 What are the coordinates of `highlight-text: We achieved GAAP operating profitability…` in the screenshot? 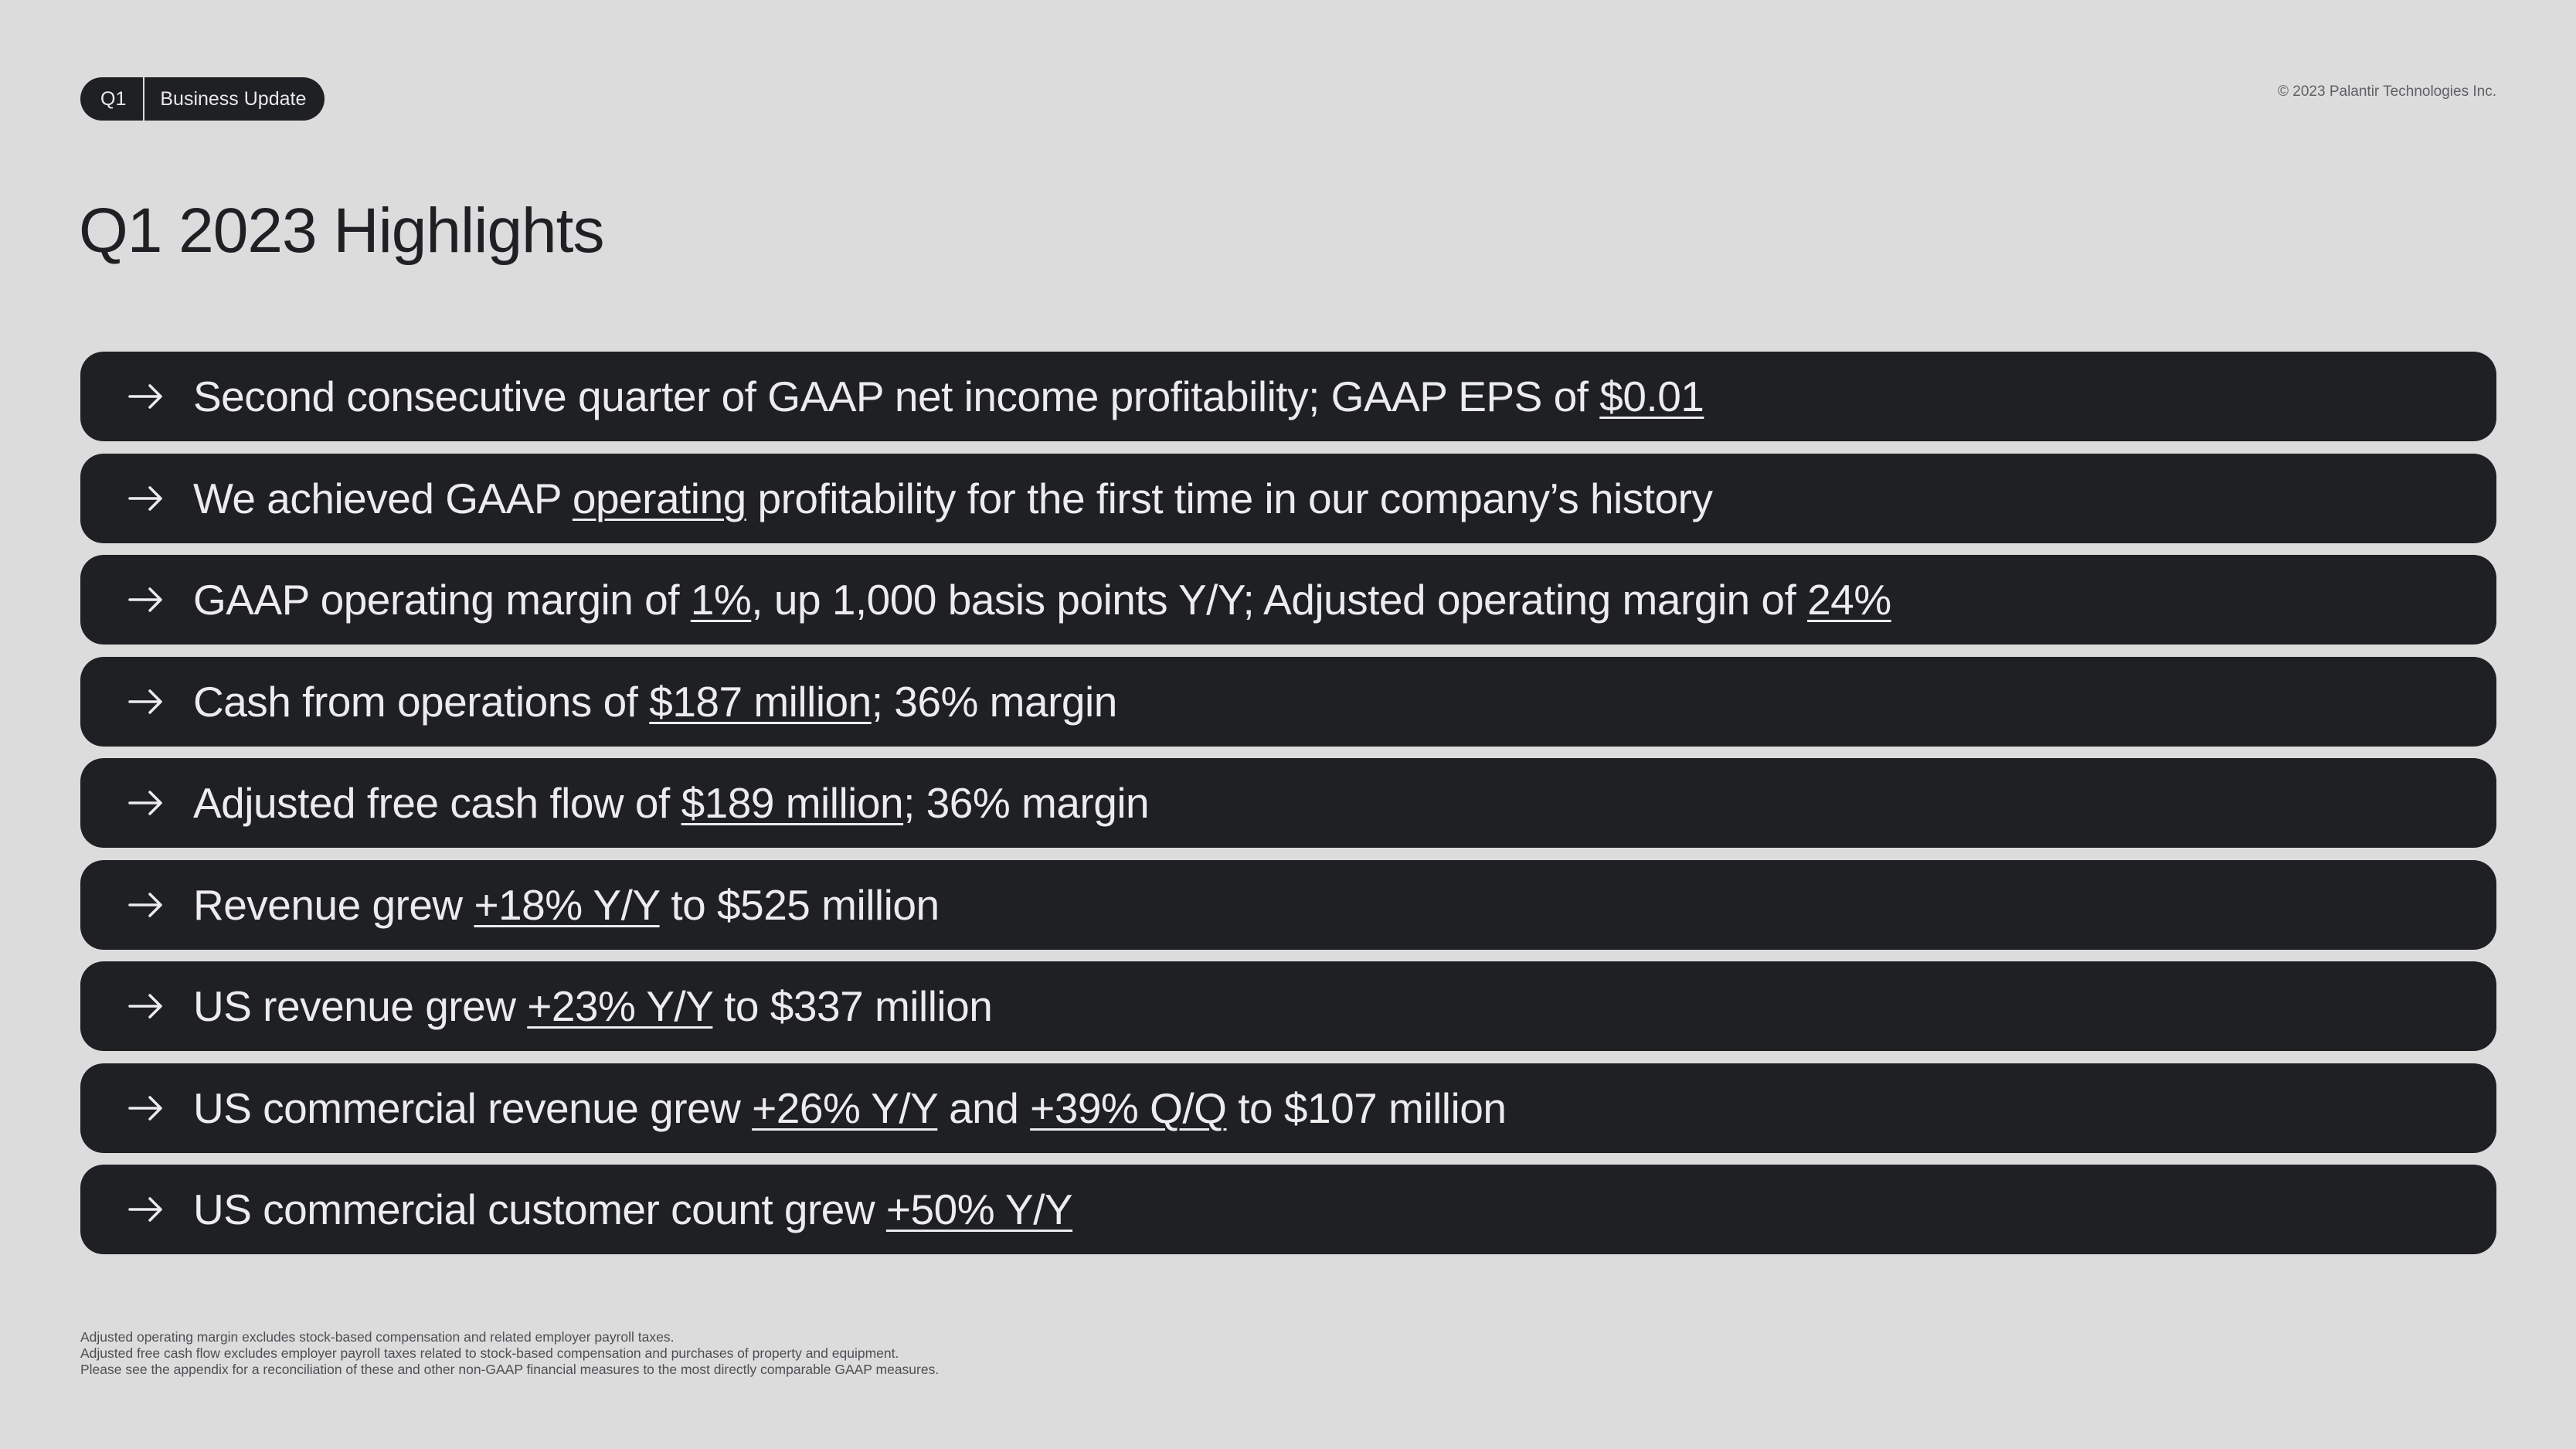 It's located at (953, 499).